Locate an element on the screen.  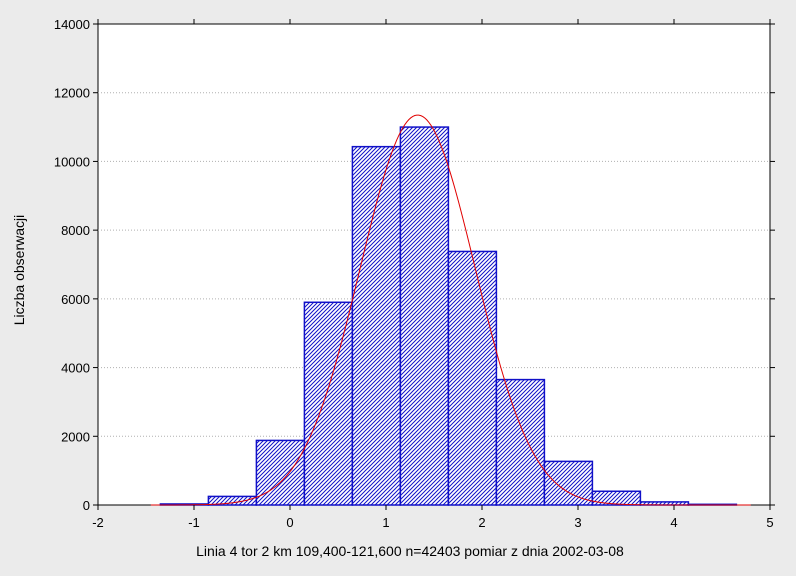
y-tick-label: 8000 is located at coordinates (75, 230).